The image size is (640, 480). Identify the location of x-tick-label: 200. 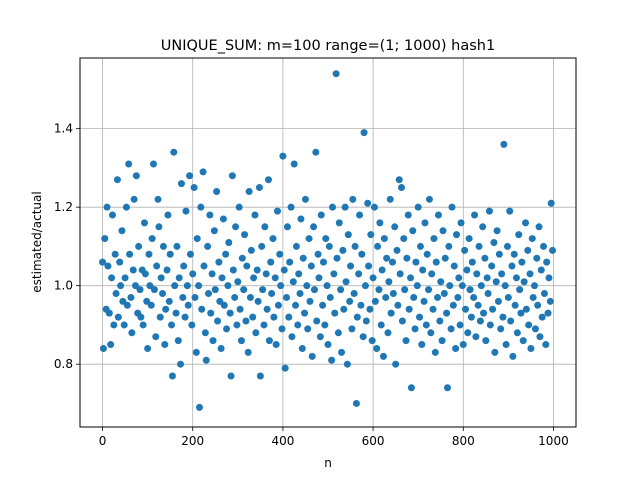
(192, 441).